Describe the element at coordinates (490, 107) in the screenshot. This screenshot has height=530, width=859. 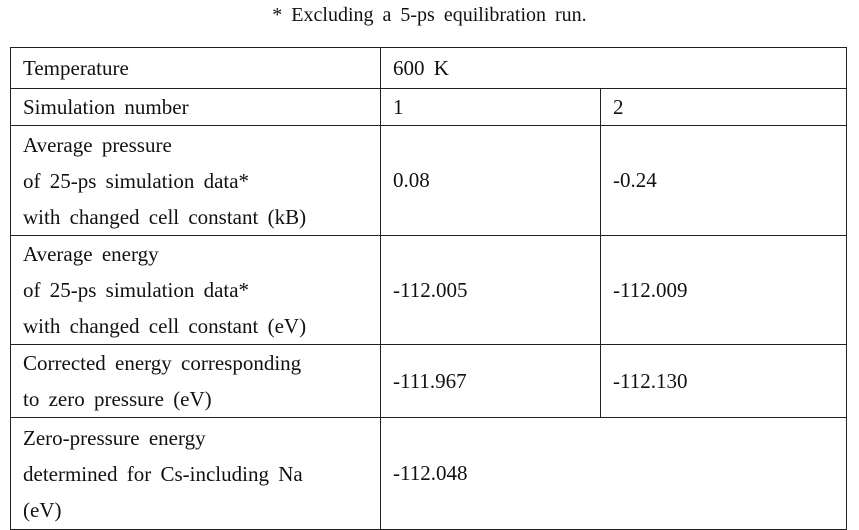
I see `table-cell: 1` at that location.